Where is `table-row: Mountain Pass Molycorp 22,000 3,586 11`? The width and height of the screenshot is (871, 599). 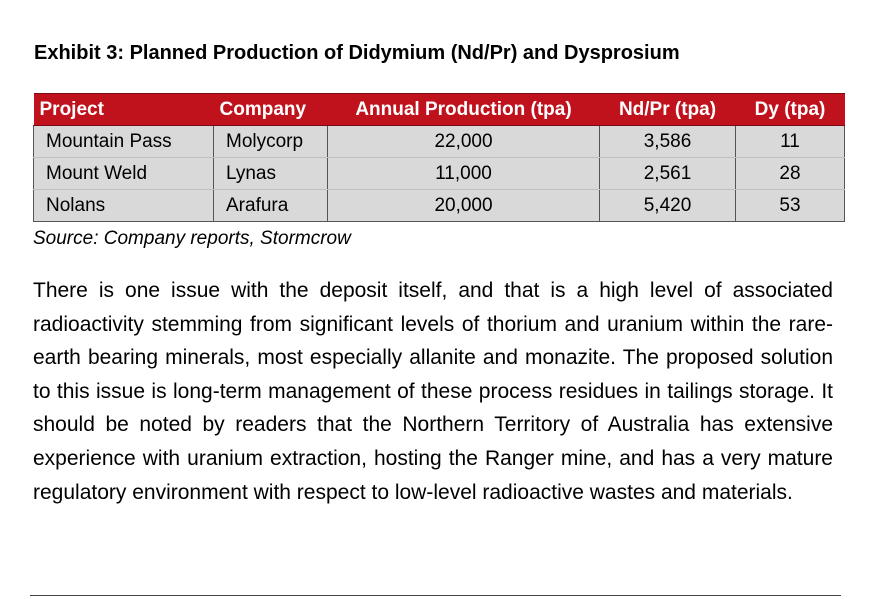
table-row: Mountain Pass Molycorp 22,000 3,586 11 is located at coordinates (439, 141).